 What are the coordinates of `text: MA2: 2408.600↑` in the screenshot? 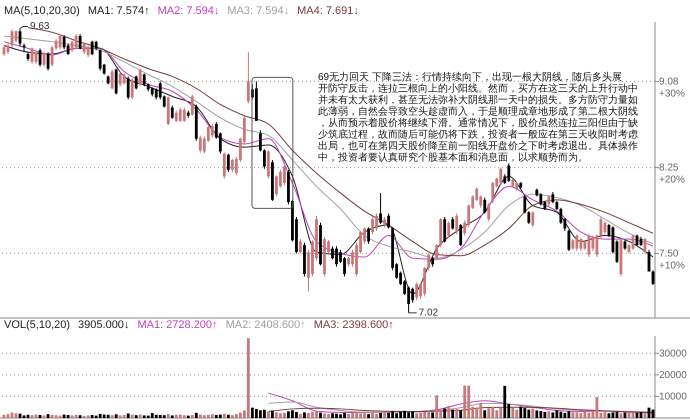 It's located at (266, 325).